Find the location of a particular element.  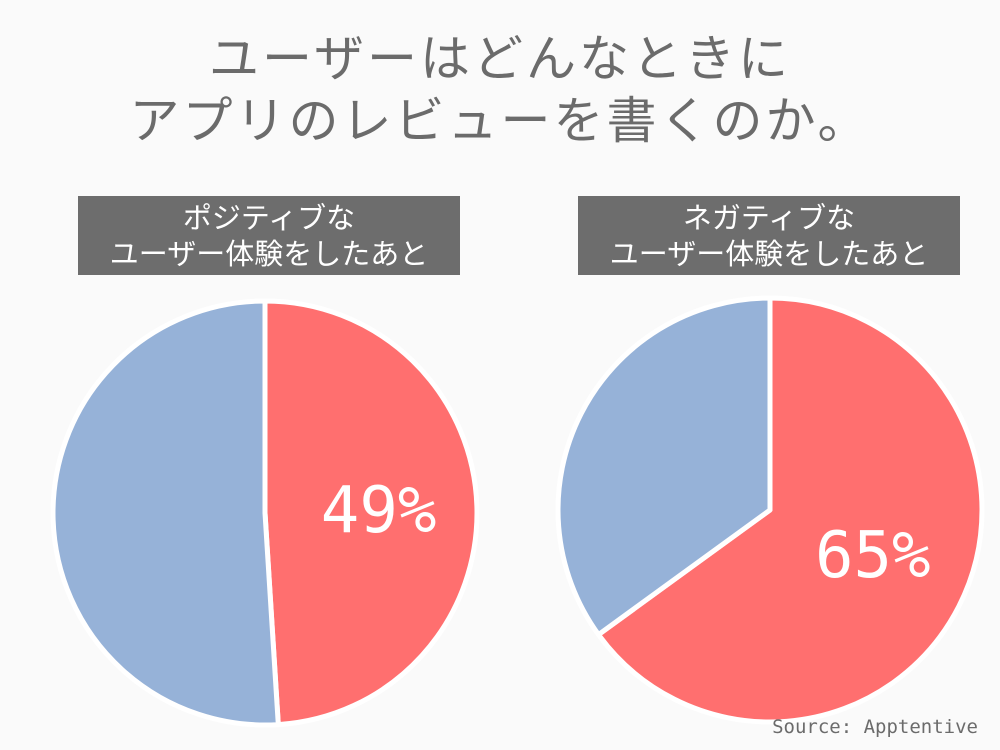

source-credit: Source: Apptentive is located at coordinates (875, 727).